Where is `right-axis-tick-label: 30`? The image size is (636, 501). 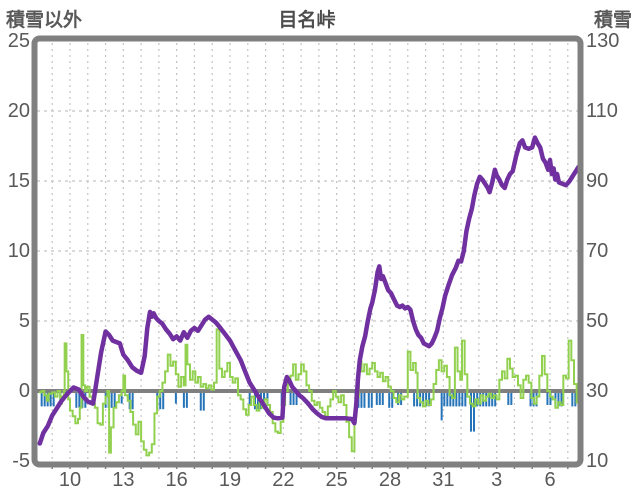 right-axis-tick-label: 30 is located at coordinates (597, 391).